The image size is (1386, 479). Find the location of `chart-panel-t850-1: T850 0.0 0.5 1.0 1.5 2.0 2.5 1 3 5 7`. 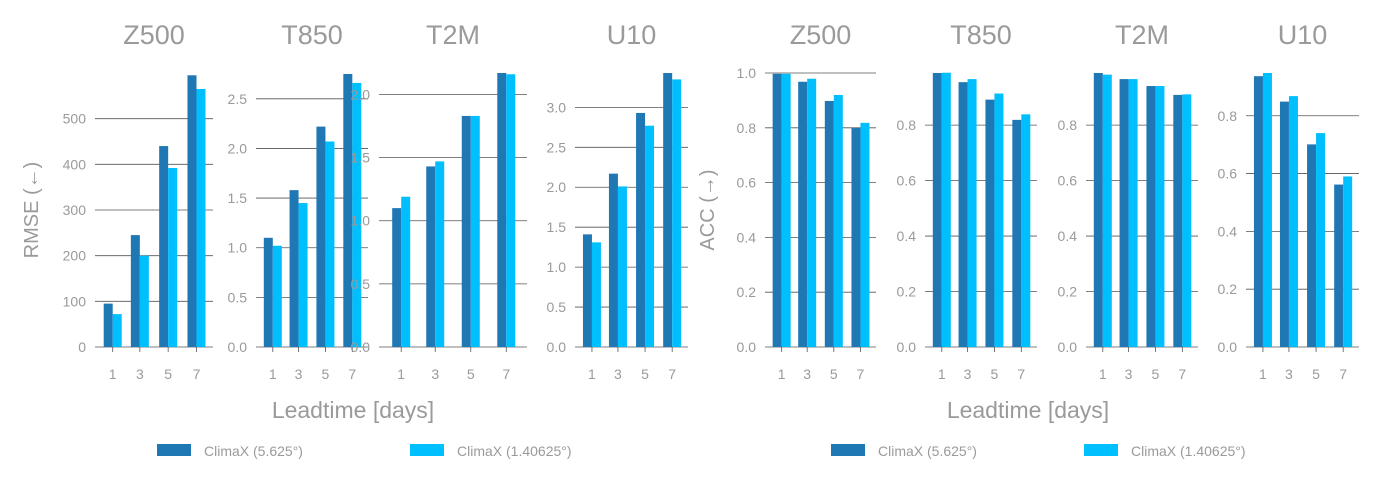

chart-panel-t850-1: T850 0.0 0.5 1.0 1.5 2.0 2.5 1 3 5 7 is located at coordinates (298, 201).